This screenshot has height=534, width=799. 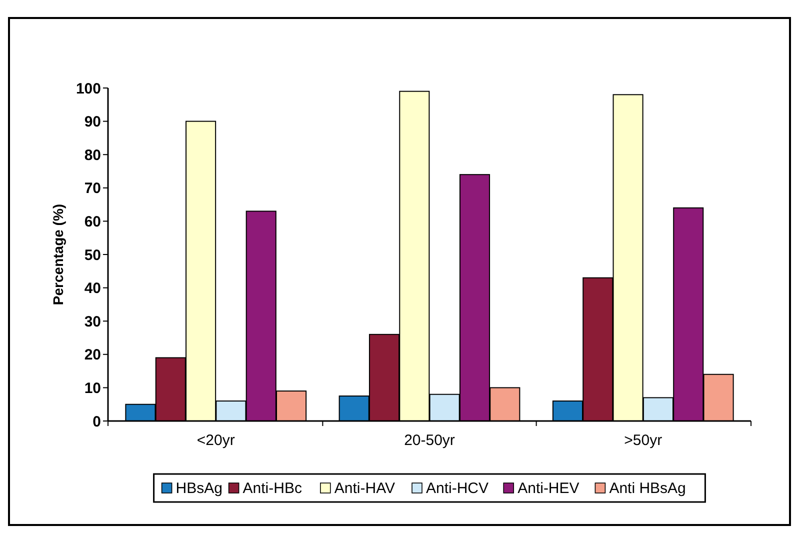 I want to click on y-tick-label: 100, so click(x=88, y=89).